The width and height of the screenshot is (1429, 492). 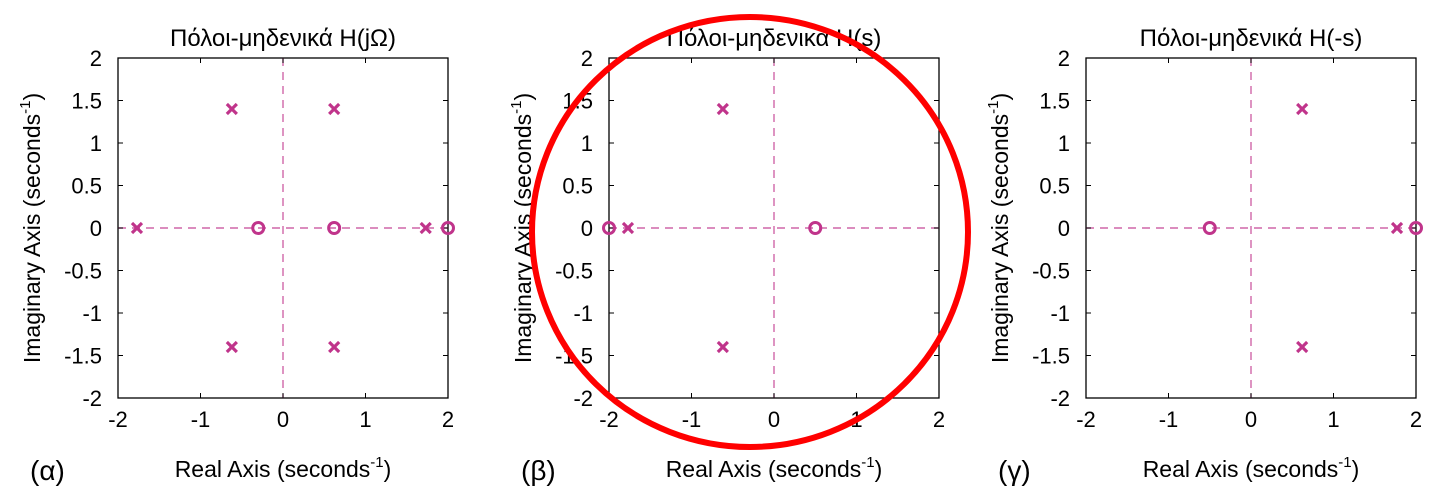 I want to click on panel-label: (α), so click(x=47, y=470).